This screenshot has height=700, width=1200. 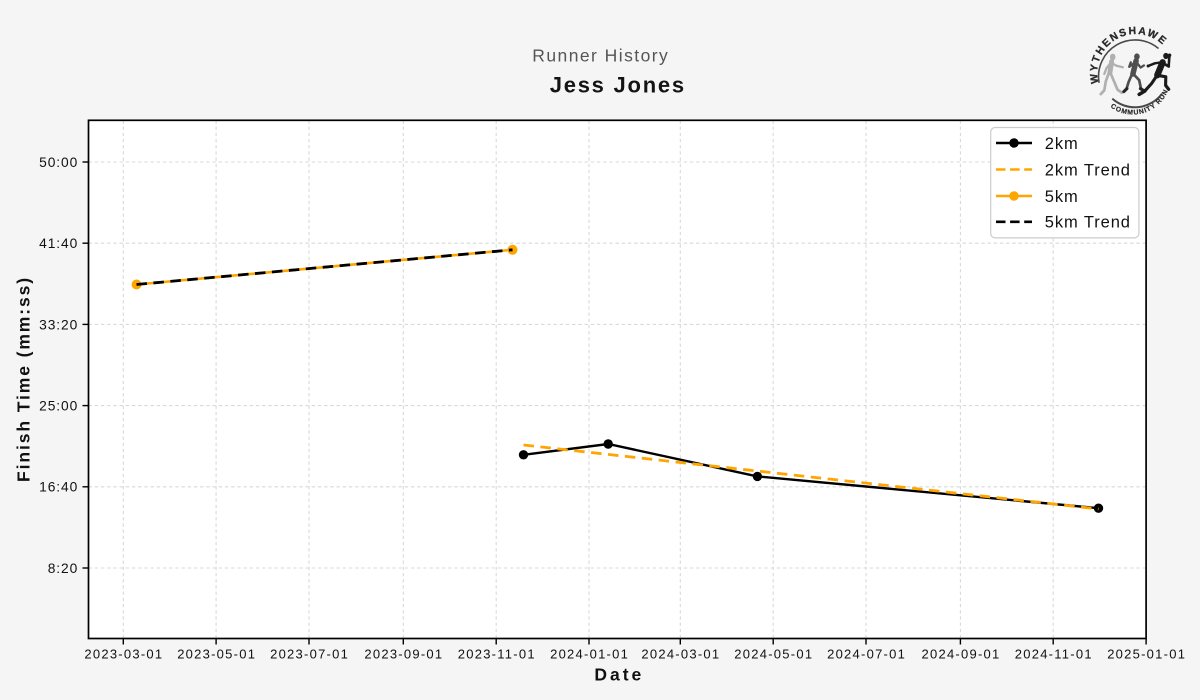 What do you see at coordinates (58, 243) in the screenshot?
I see `svg-text: 41:40` at bounding box center [58, 243].